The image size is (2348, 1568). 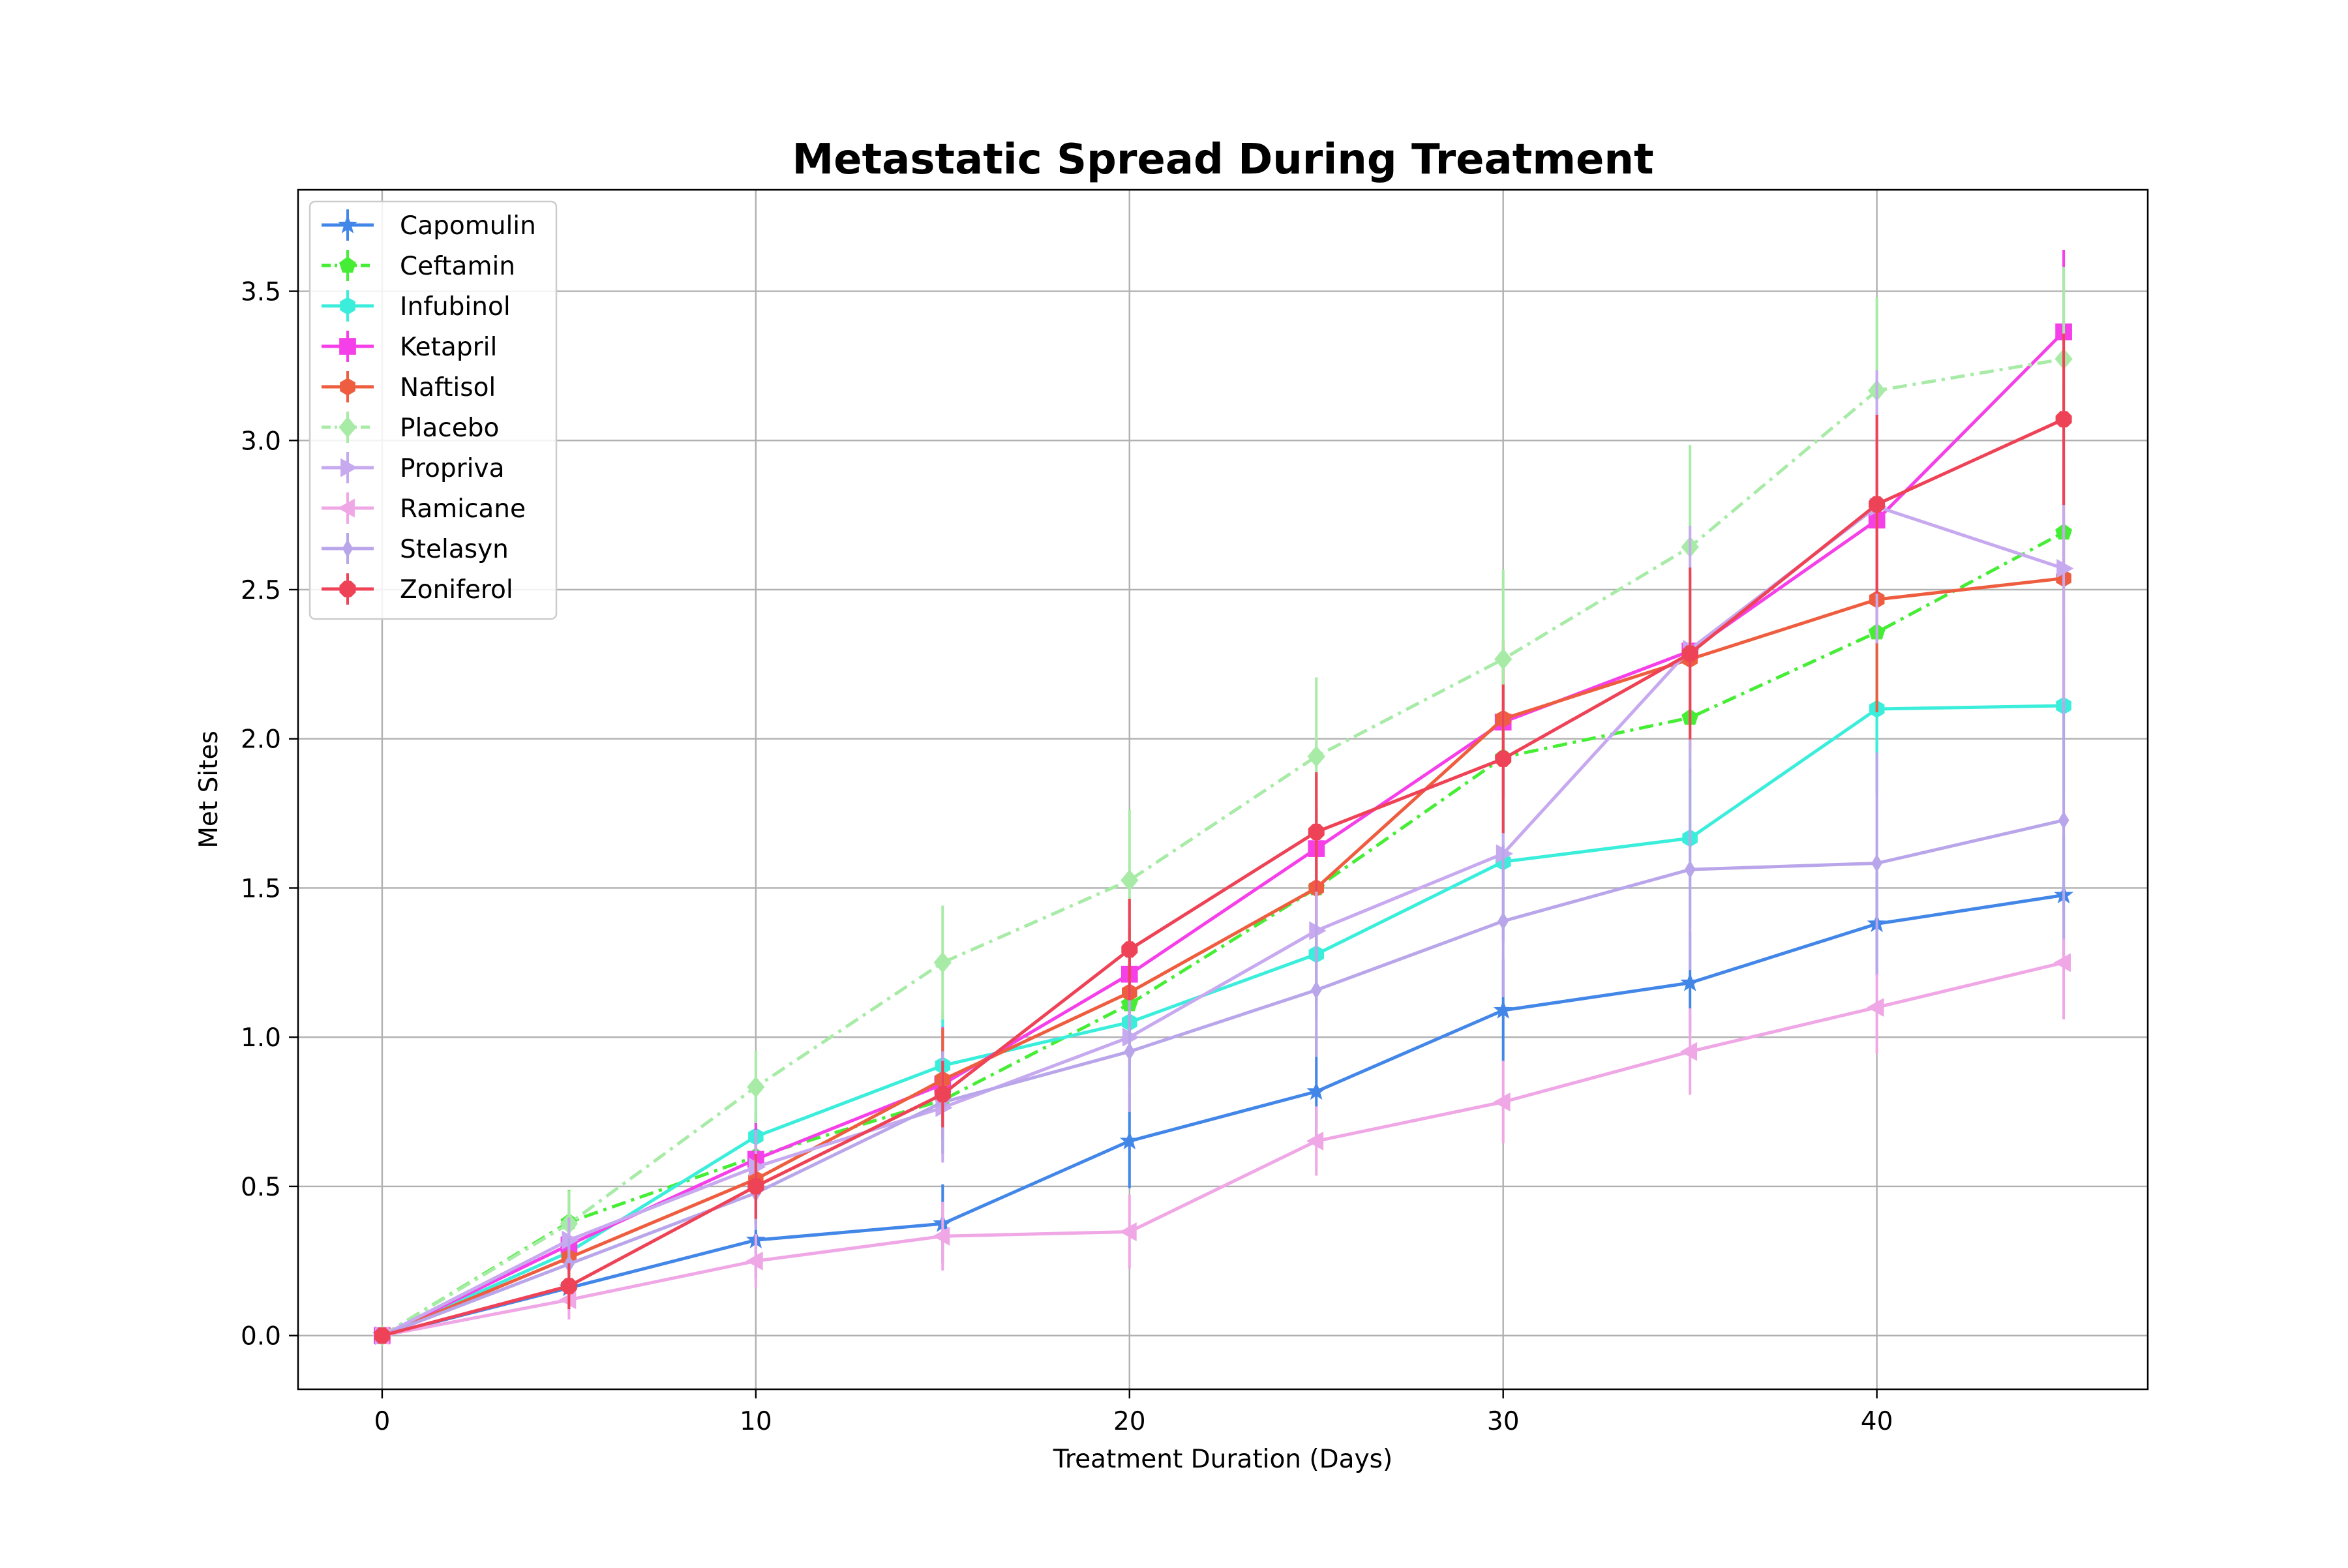 I want to click on x-tick-label: 10, so click(x=756, y=1421).